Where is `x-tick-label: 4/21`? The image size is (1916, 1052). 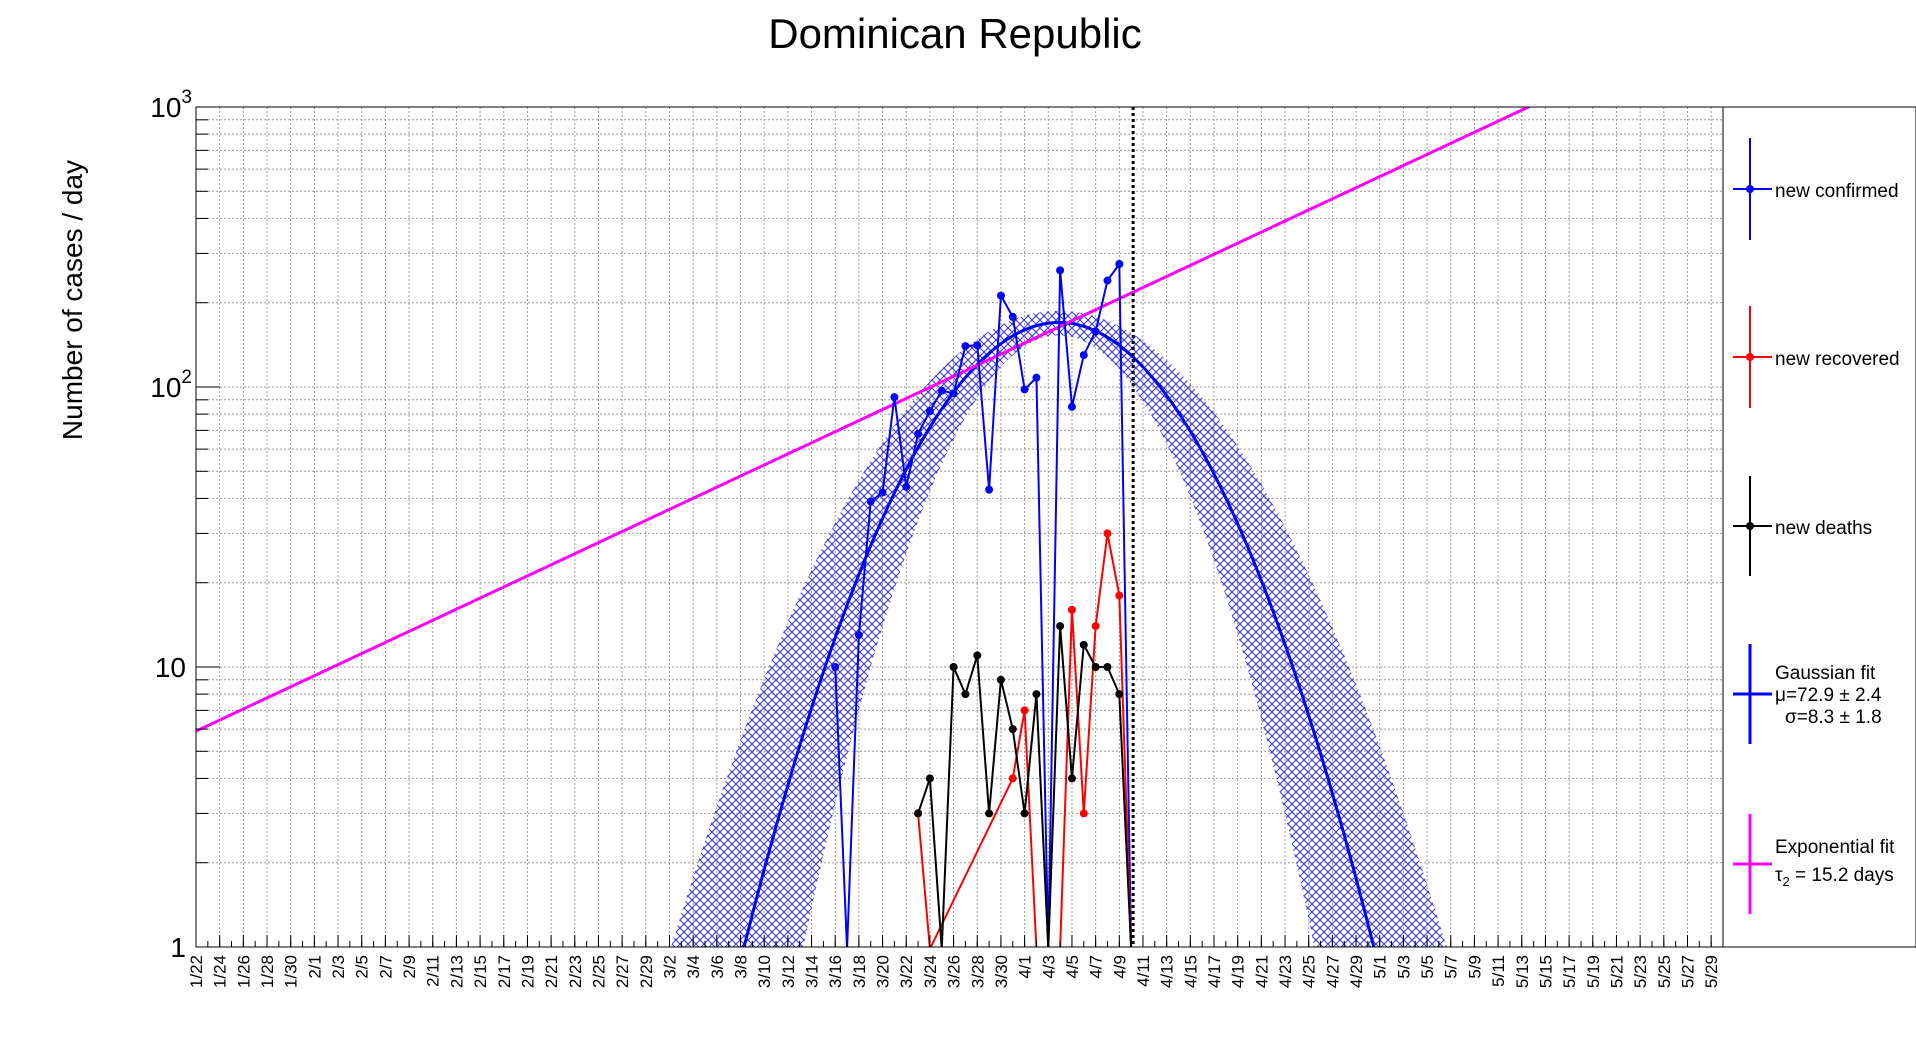
x-tick-label: 4/21 is located at coordinates (1261, 971).